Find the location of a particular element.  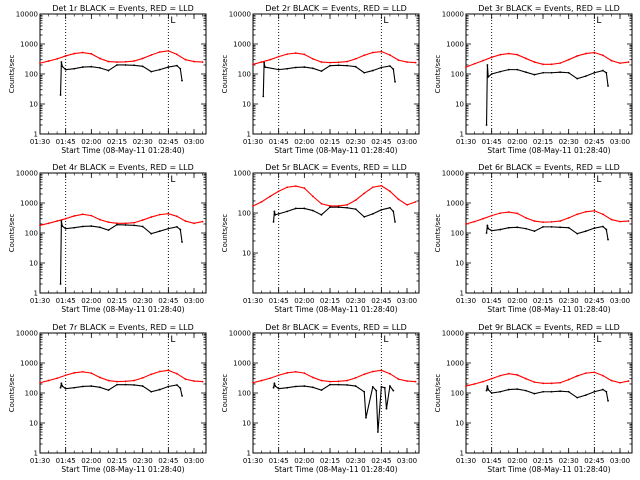

series-line-red is located at coordinates (334, 196).